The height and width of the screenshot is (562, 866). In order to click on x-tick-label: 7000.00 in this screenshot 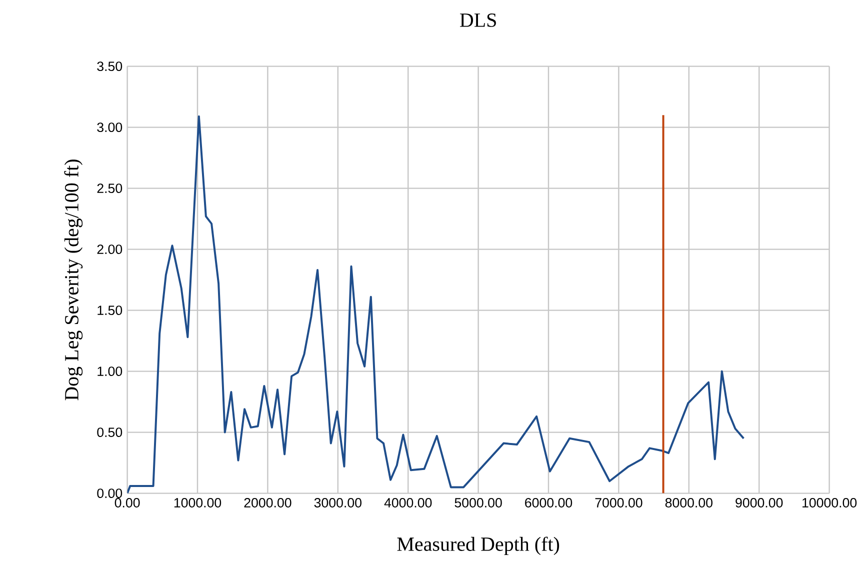, I will do `click(618, 503)`.